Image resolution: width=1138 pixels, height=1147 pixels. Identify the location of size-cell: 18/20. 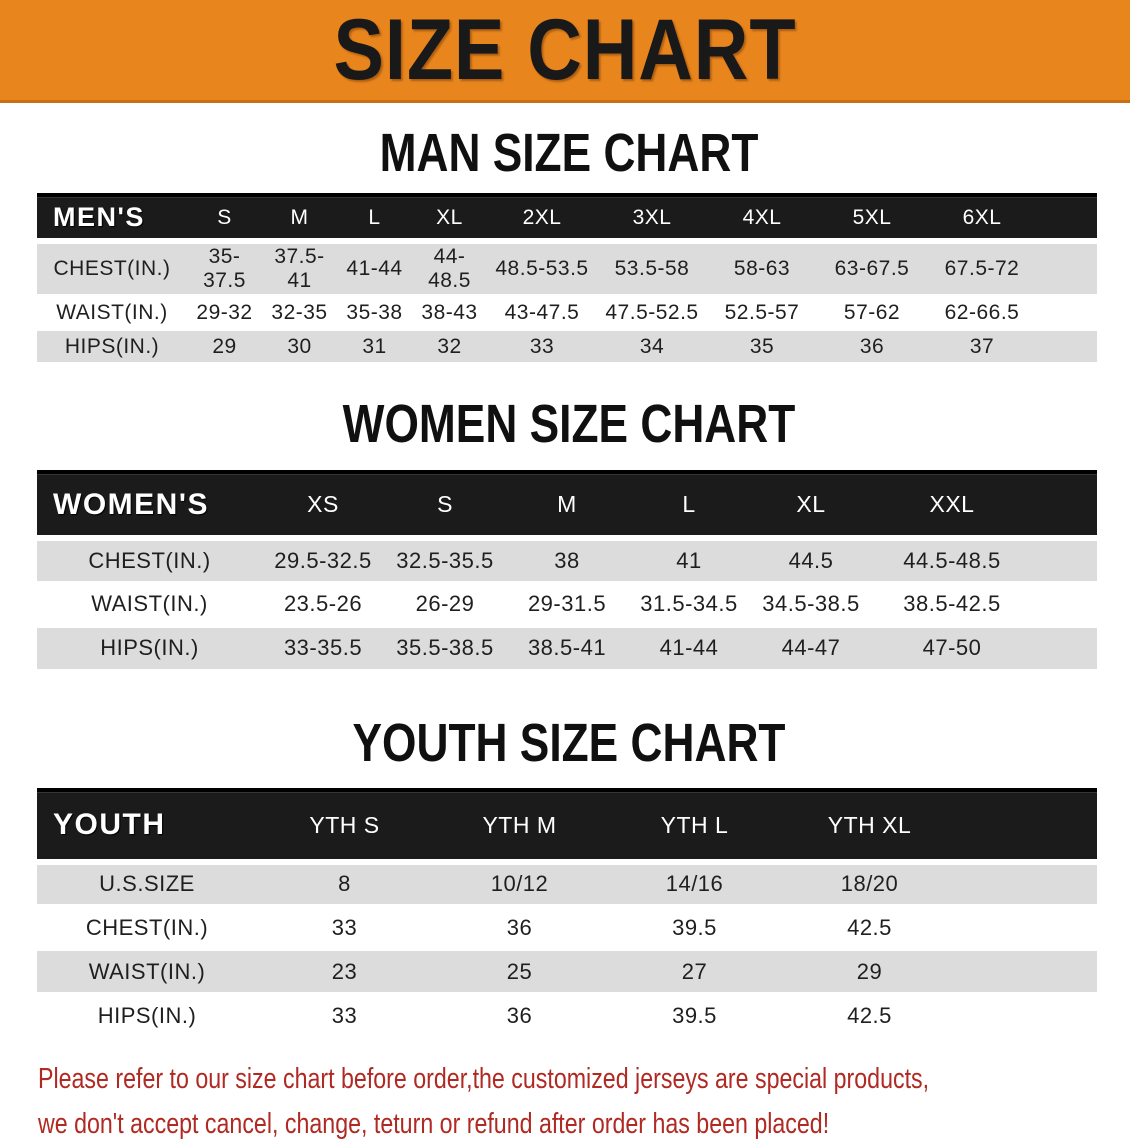
(869, 883).